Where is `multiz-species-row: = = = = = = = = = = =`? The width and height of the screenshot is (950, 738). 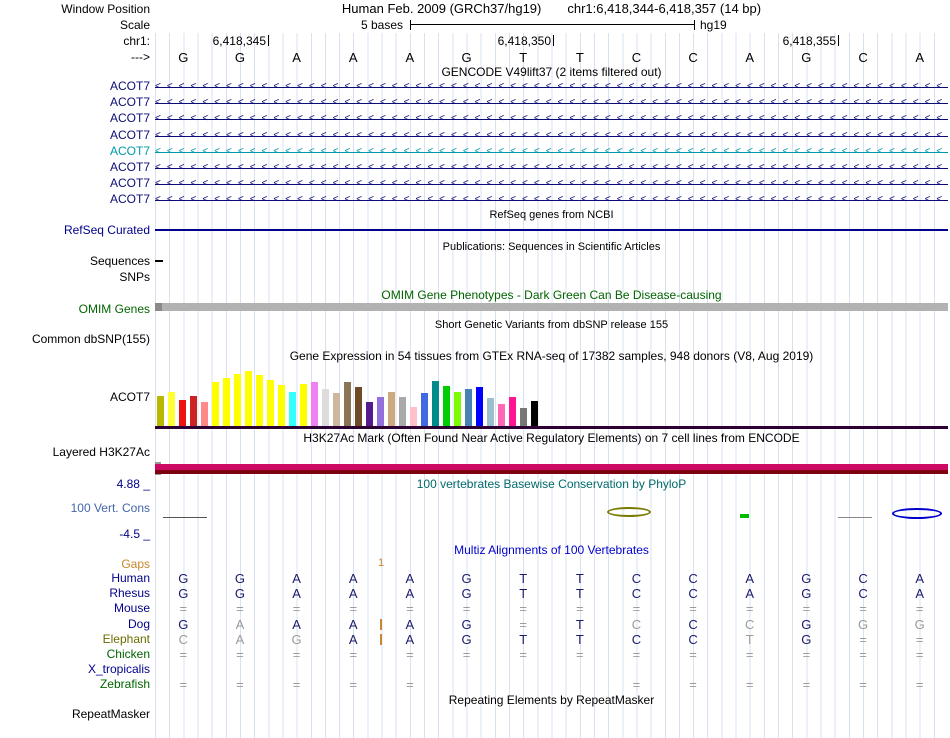 multiz-species-row: = = = = = = = = = = = is located at coordinates (551, 684).